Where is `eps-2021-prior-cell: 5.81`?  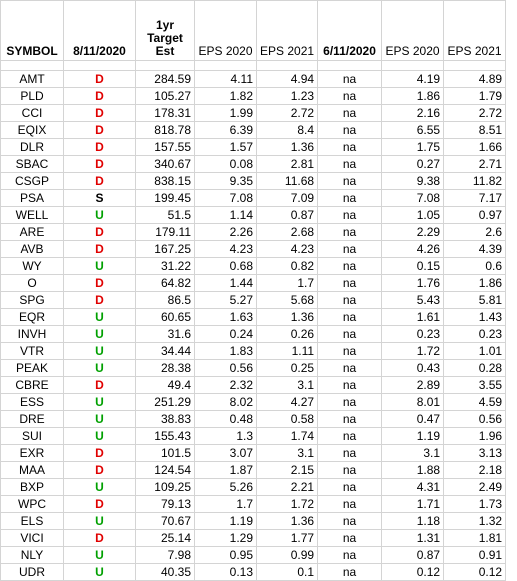
eps-2021-prior-cell: 5.81 is located at coordinates (475, 300).